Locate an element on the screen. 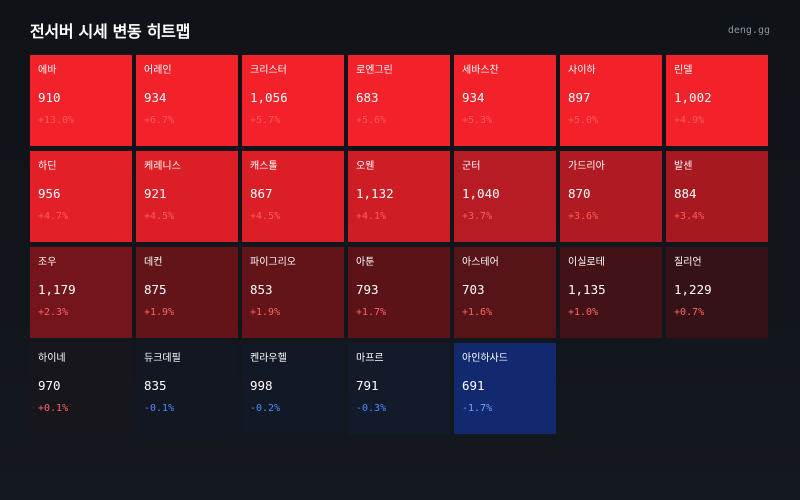 The image size is (800, 500). server-name: 크리스터 is located at coordinates (268, 70).